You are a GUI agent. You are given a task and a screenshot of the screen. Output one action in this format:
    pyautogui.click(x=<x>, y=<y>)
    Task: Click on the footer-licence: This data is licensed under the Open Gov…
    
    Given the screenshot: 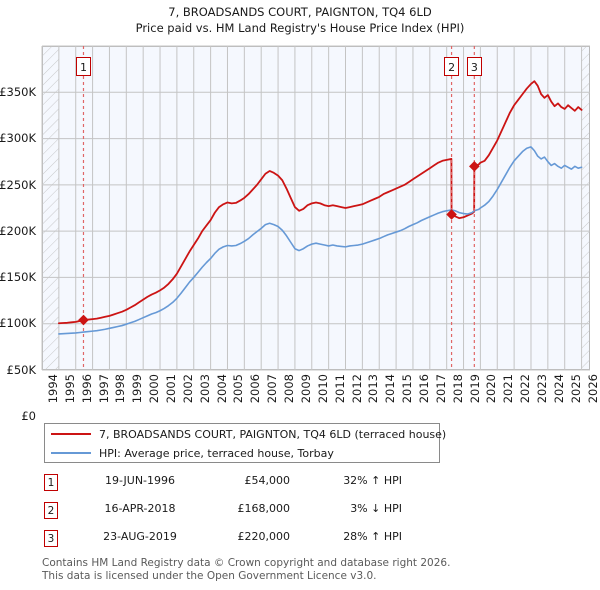 What is the action you would take?
    pyautogui.click(x=209, y=576)
    